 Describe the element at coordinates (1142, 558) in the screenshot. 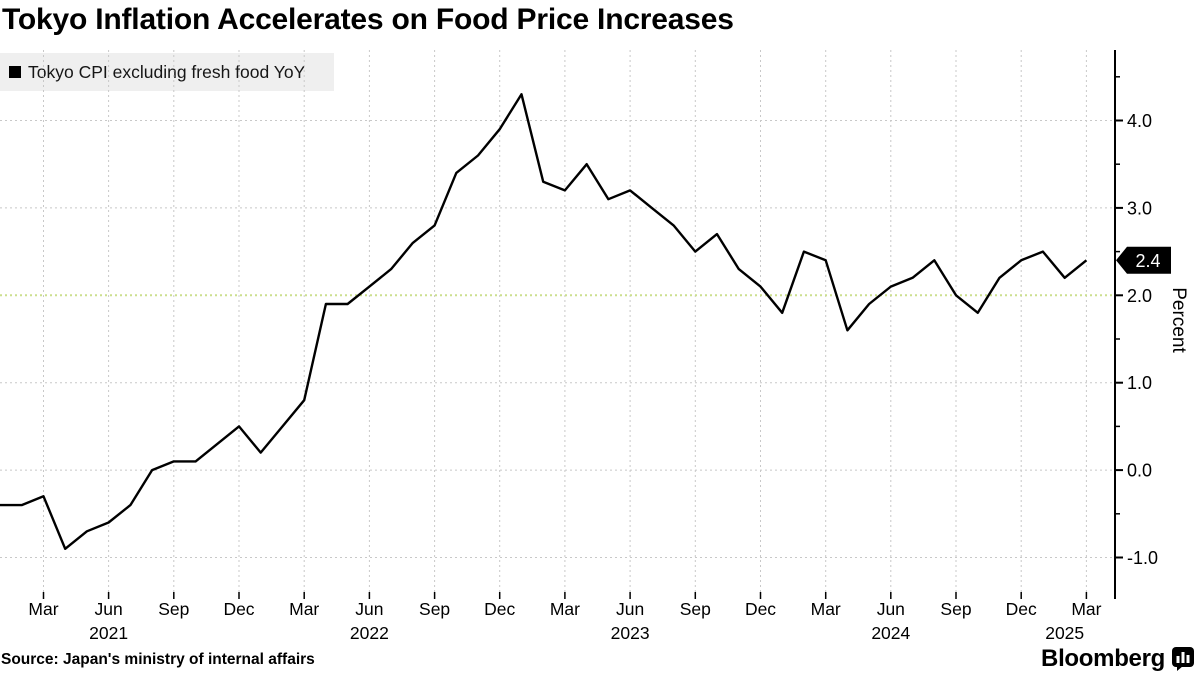

I see `y-tick-label: -1.0` at that location.